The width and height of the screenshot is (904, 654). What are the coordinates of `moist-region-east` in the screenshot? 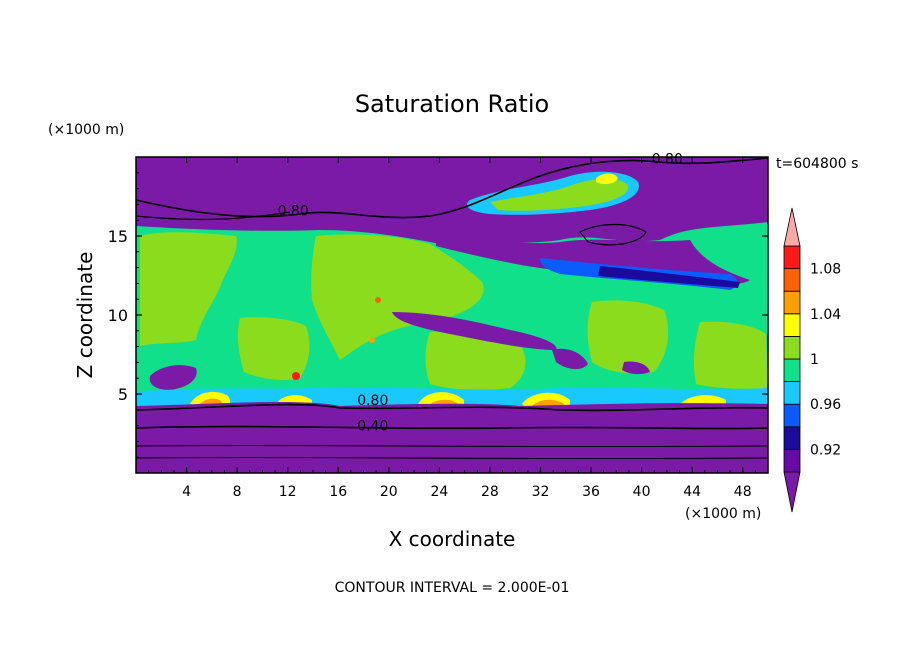 It's located at (730, 355).